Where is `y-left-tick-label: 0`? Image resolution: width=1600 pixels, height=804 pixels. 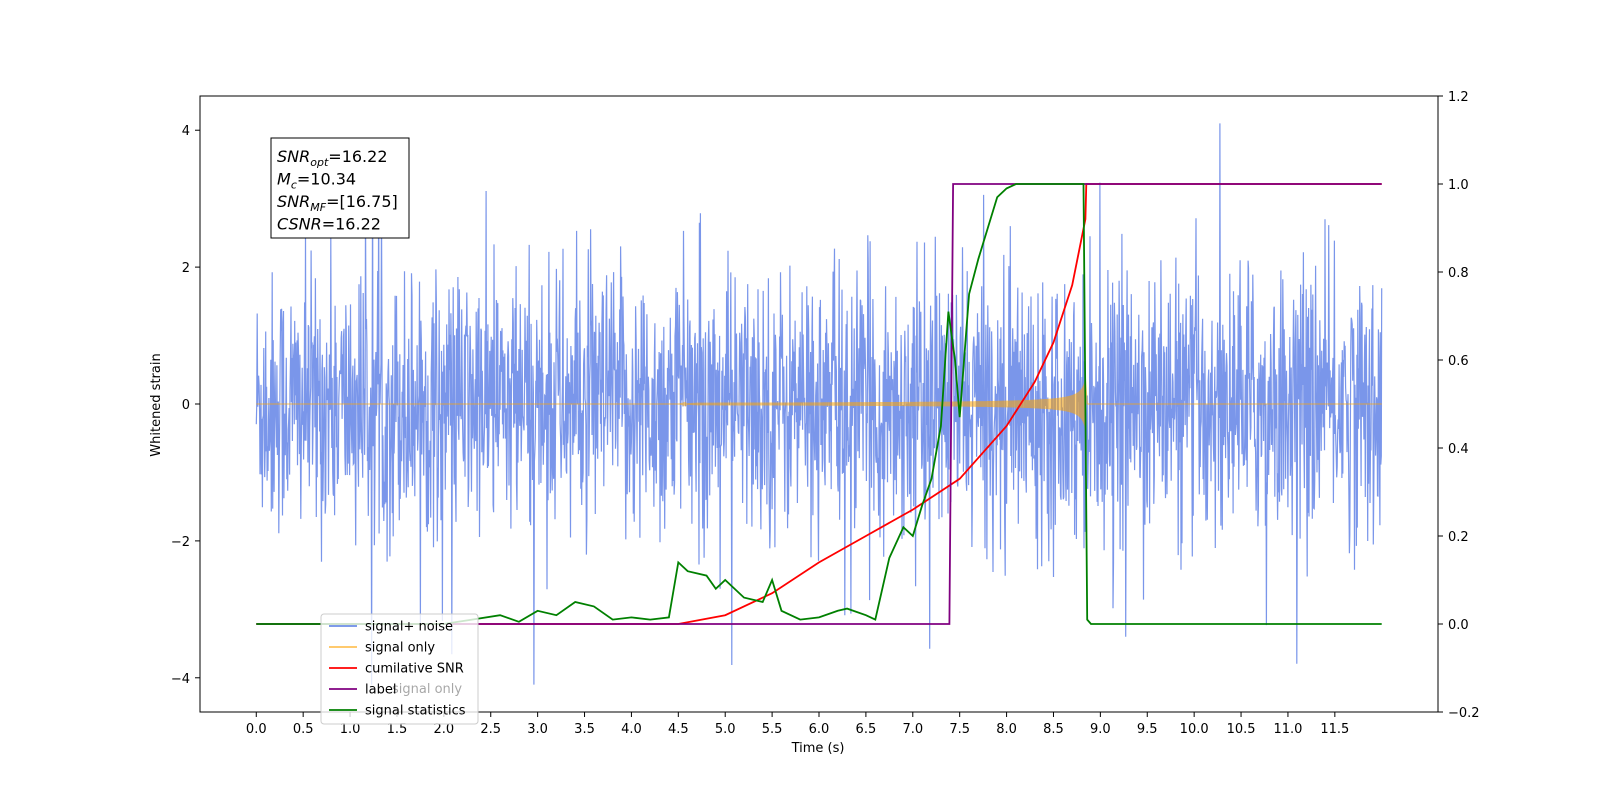
y-left-tick-label: 0 is located at coordinates (186, 405).